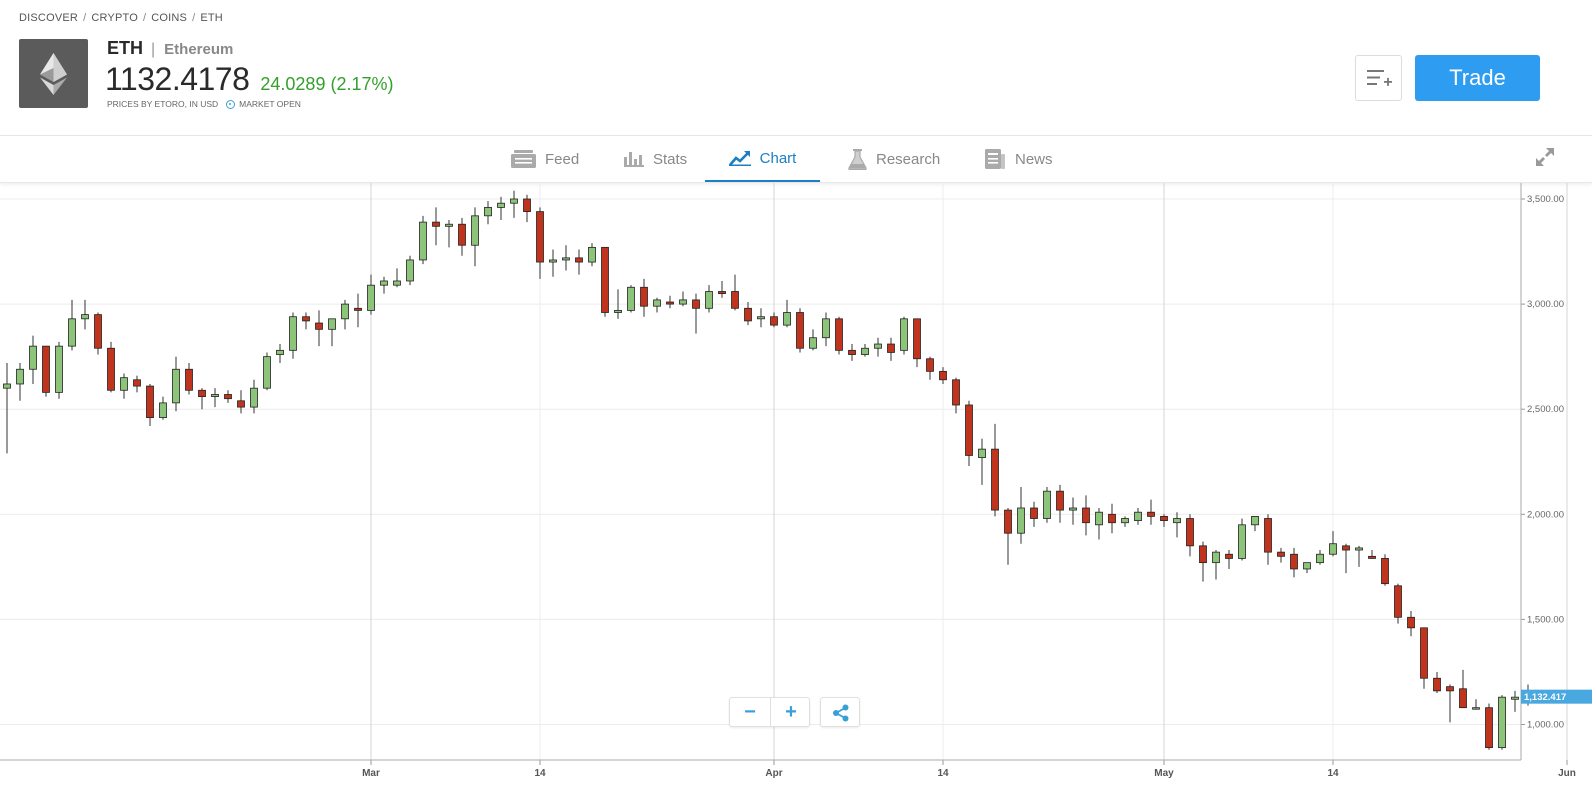  I want to click on tab-stats: Stats, so click(655, 159).